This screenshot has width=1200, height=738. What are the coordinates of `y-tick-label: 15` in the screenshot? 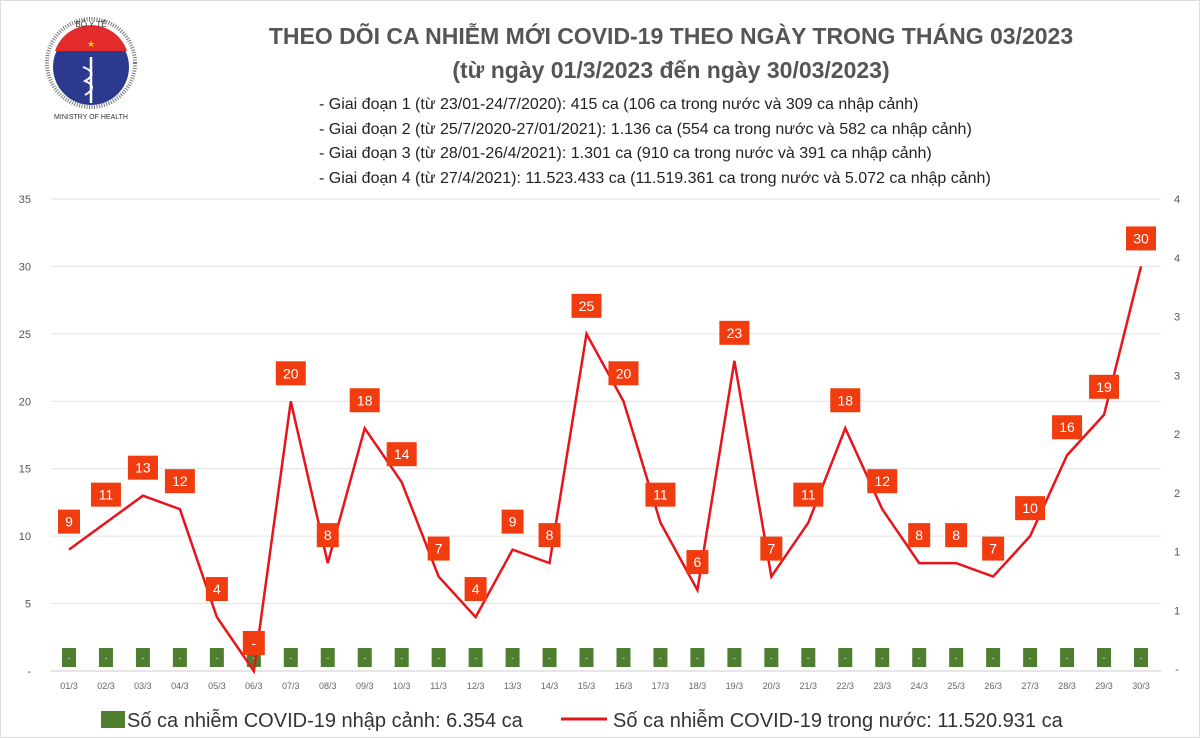 It's located at (25, 470).